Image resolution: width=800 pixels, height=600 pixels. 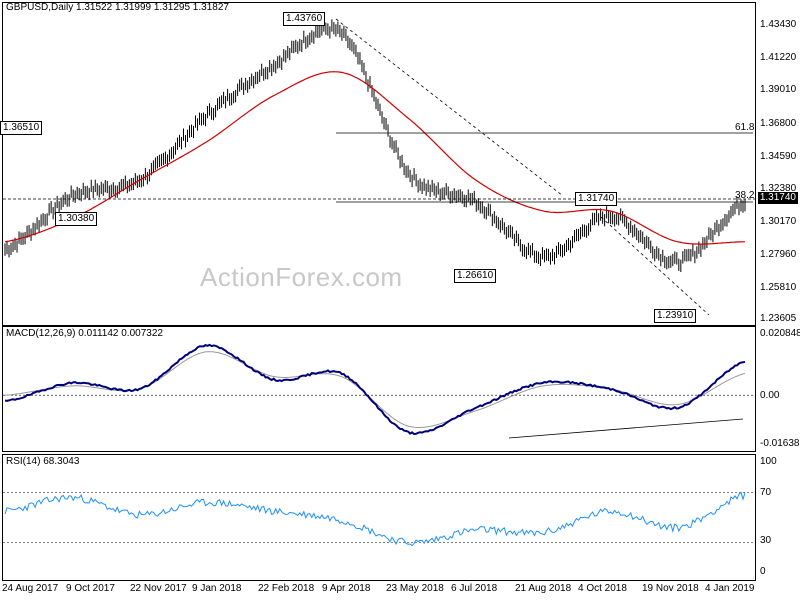 What do you see at coordinates (670, 588) in the screenshot?
I see `x-tick: 19 Nov 2018` at bounding box center [670, 588].